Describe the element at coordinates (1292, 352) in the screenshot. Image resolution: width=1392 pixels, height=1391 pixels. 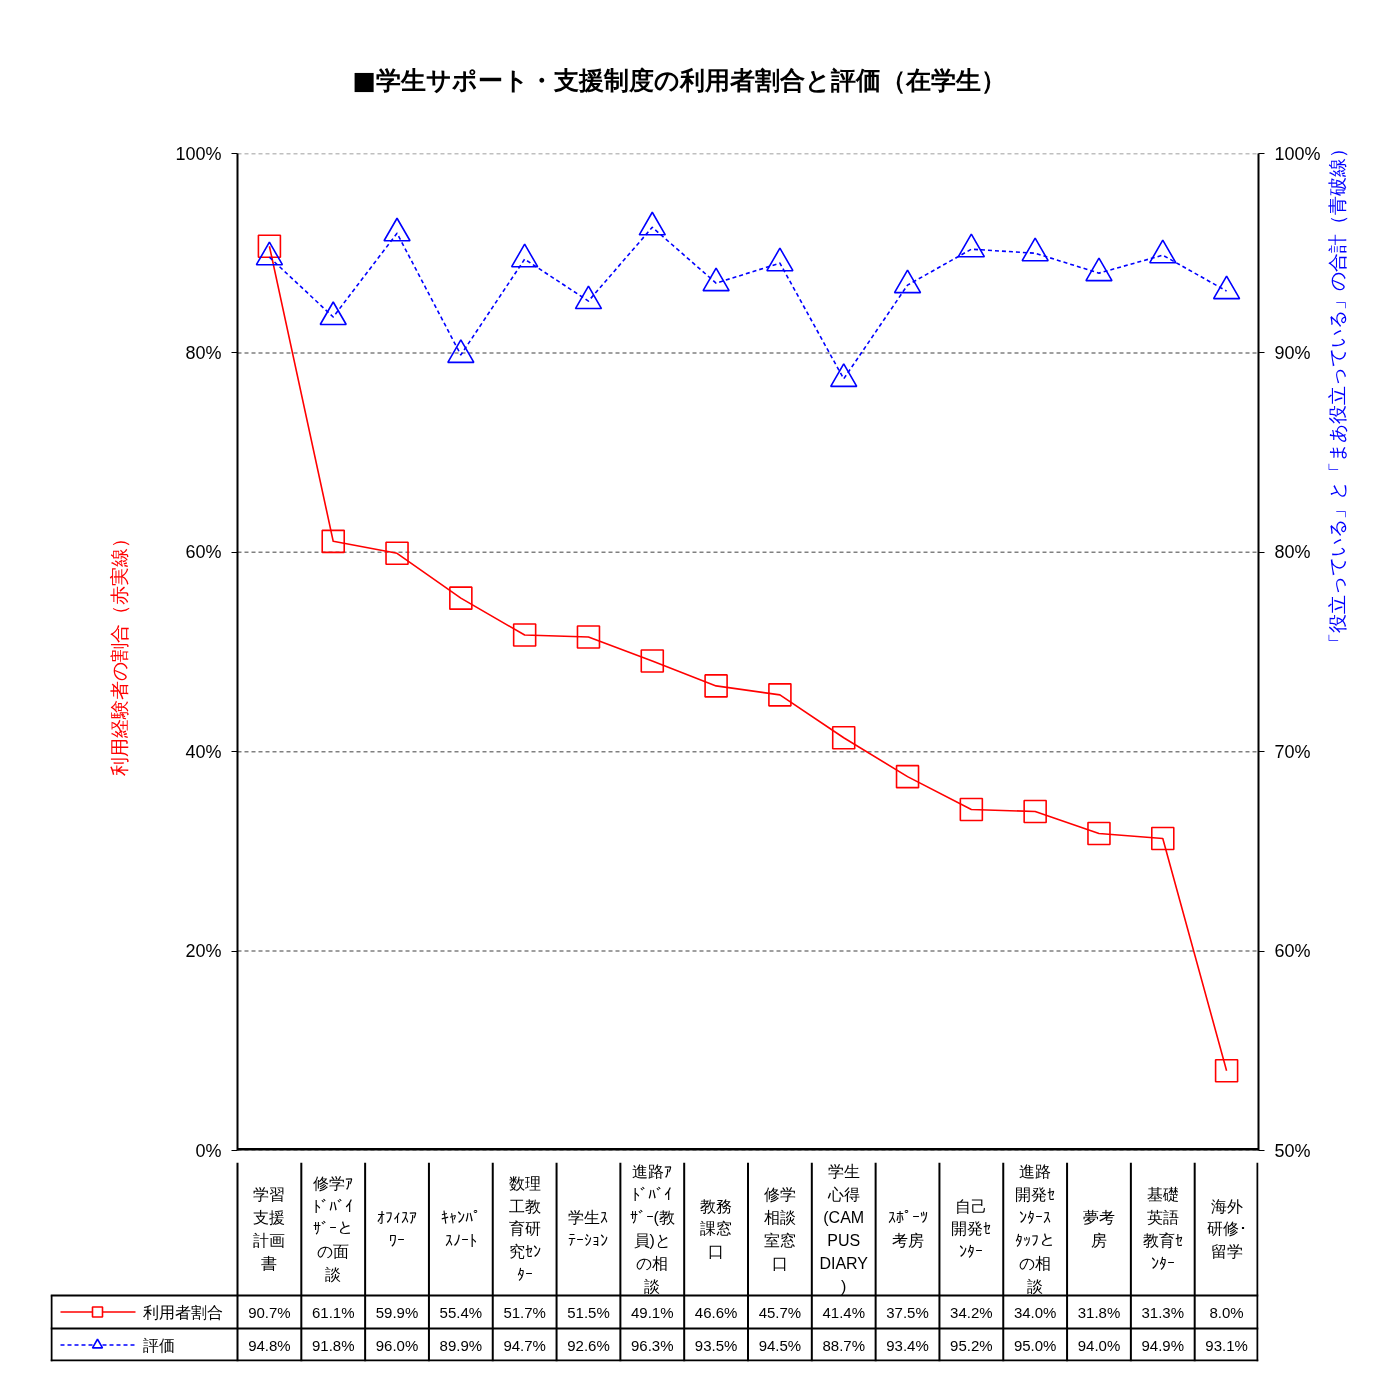
I see `y2-tick-label: 90%` at that location.